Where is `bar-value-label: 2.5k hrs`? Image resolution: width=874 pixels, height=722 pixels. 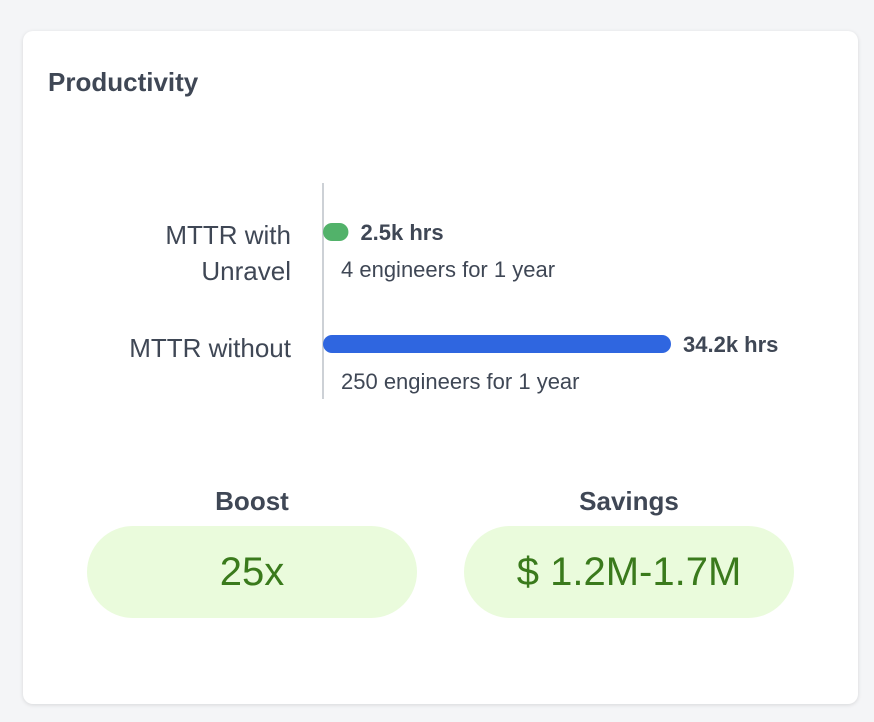 bar-value-label: 2.5k hrs is located at coordinates (401, 232).